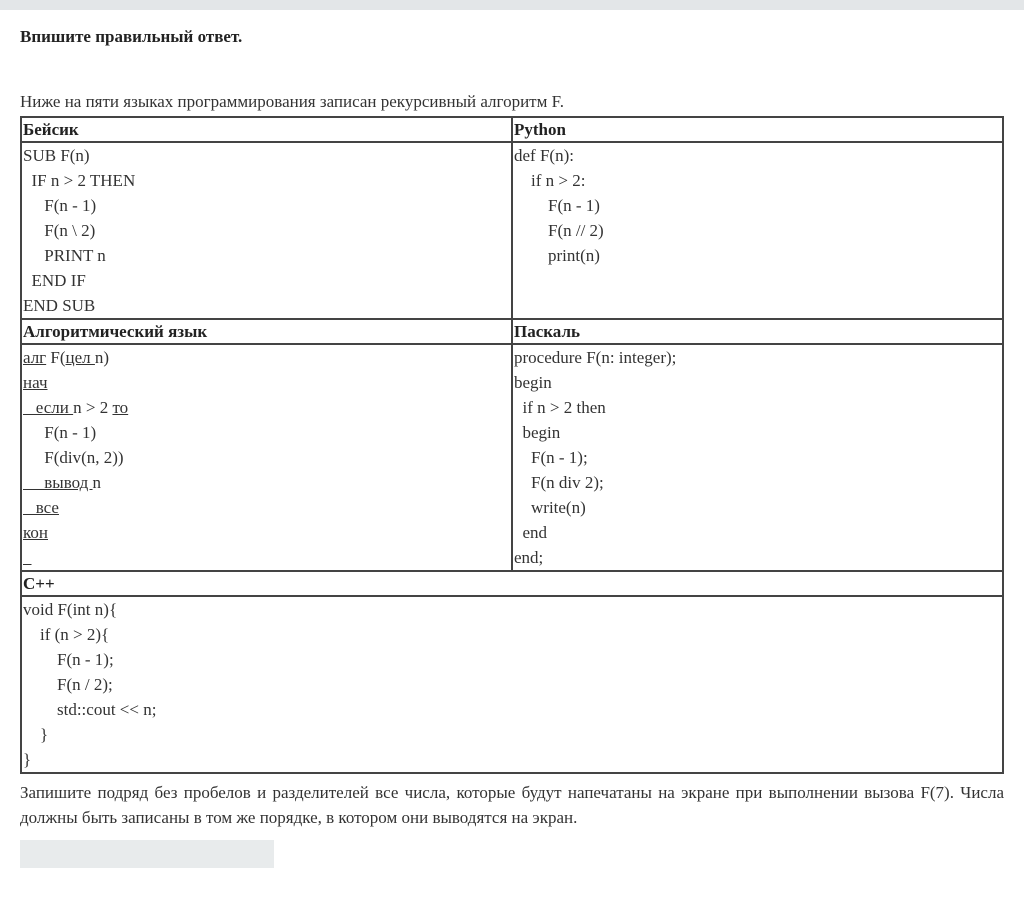  Describe the element at coordinates (266, 382) in the screenshot. I see `code-line: нач` at that location.